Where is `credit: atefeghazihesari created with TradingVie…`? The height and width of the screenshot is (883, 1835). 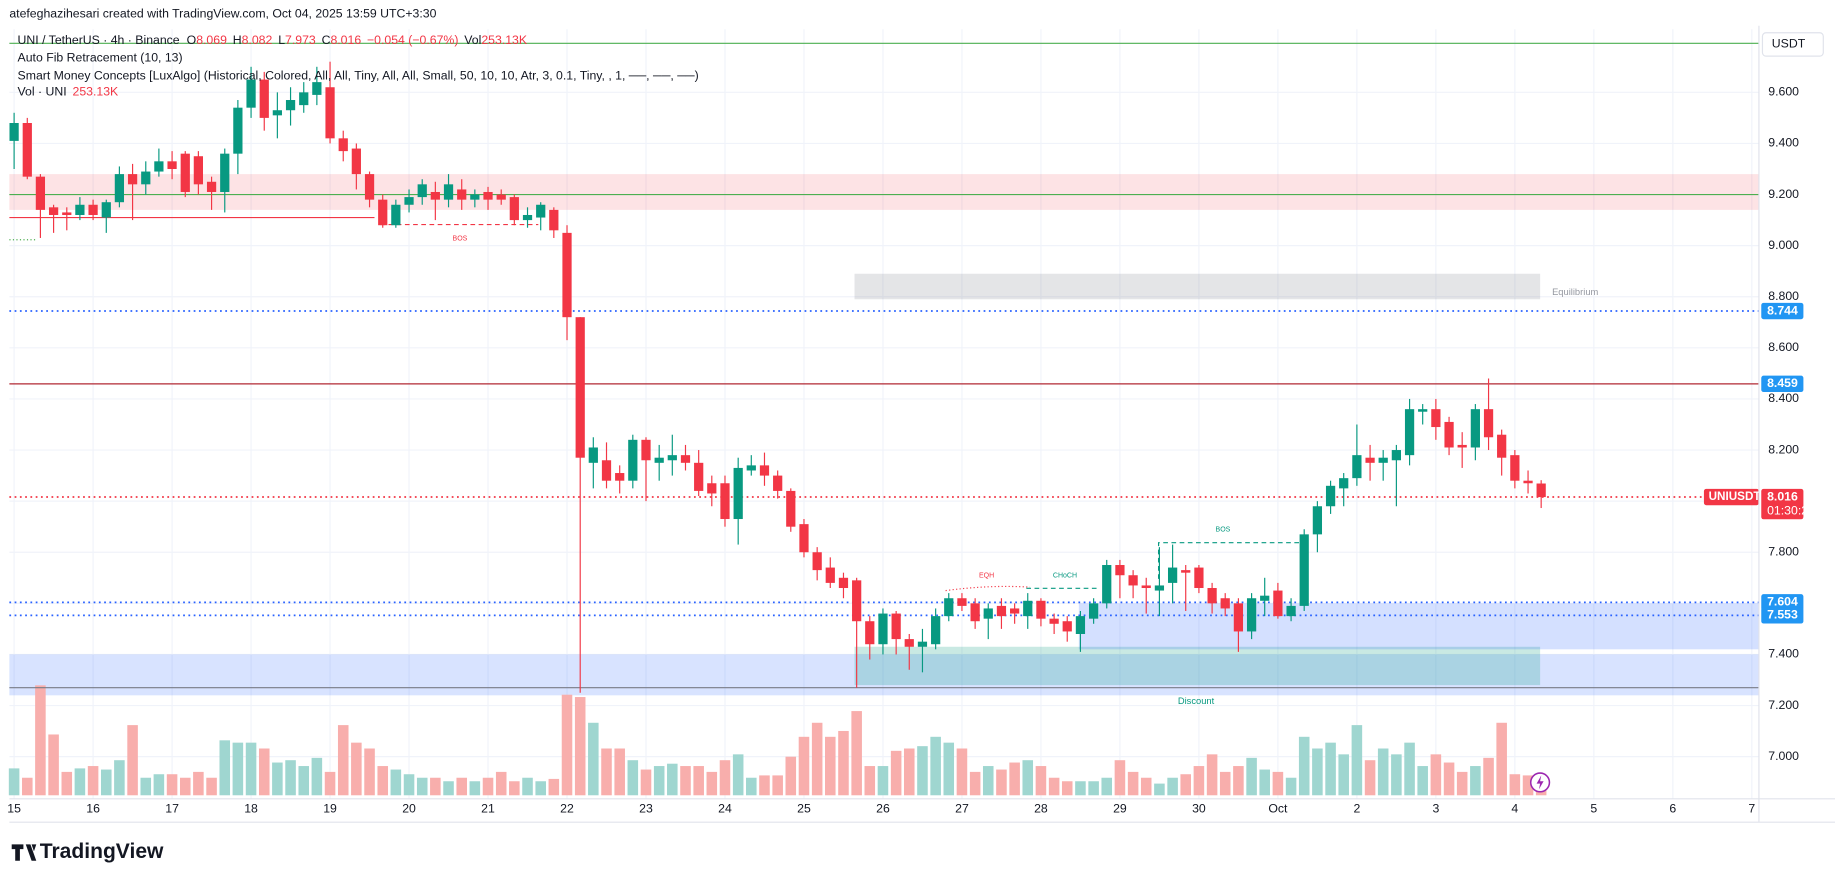 credit: atefeghazihesari created with TradingVie… is located at coordinates (222, 13).